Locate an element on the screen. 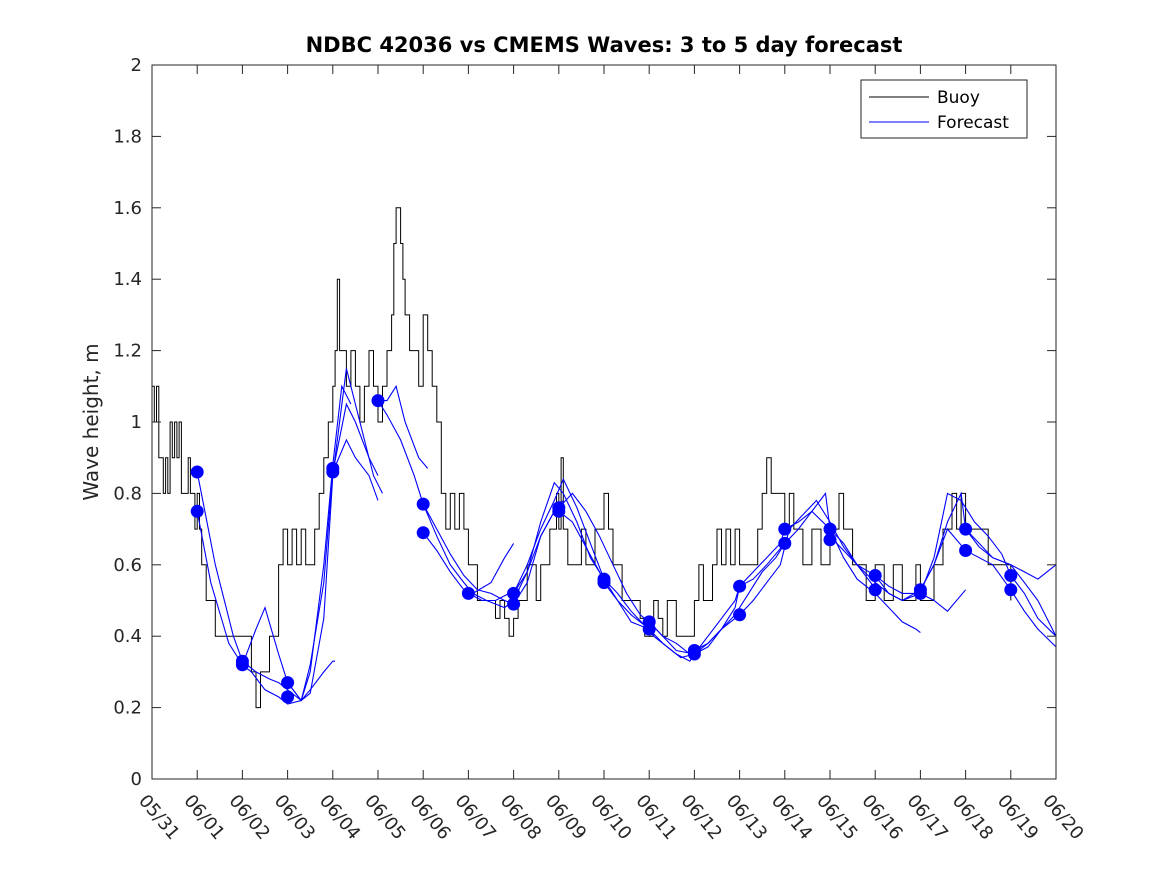 This screenshot has height=875, width=1167. x-tick-label-15: 06/15 is located at coordinates (836, 817).